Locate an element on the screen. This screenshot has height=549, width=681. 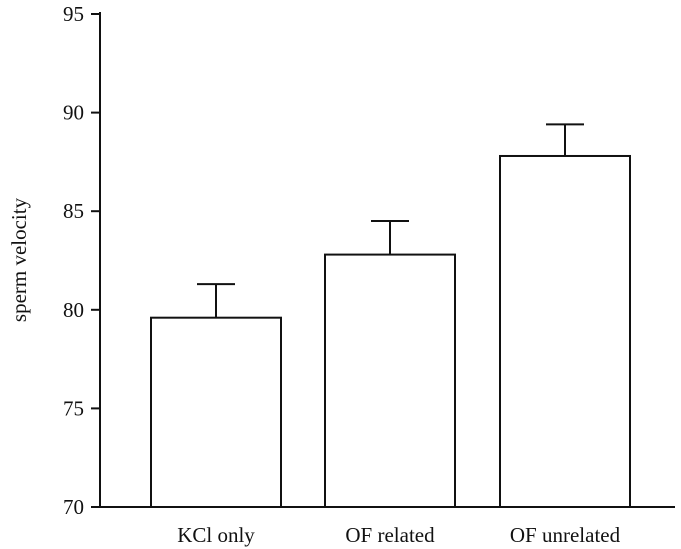
y-tick-label-70: 70 is located at coordinates (73, 507).